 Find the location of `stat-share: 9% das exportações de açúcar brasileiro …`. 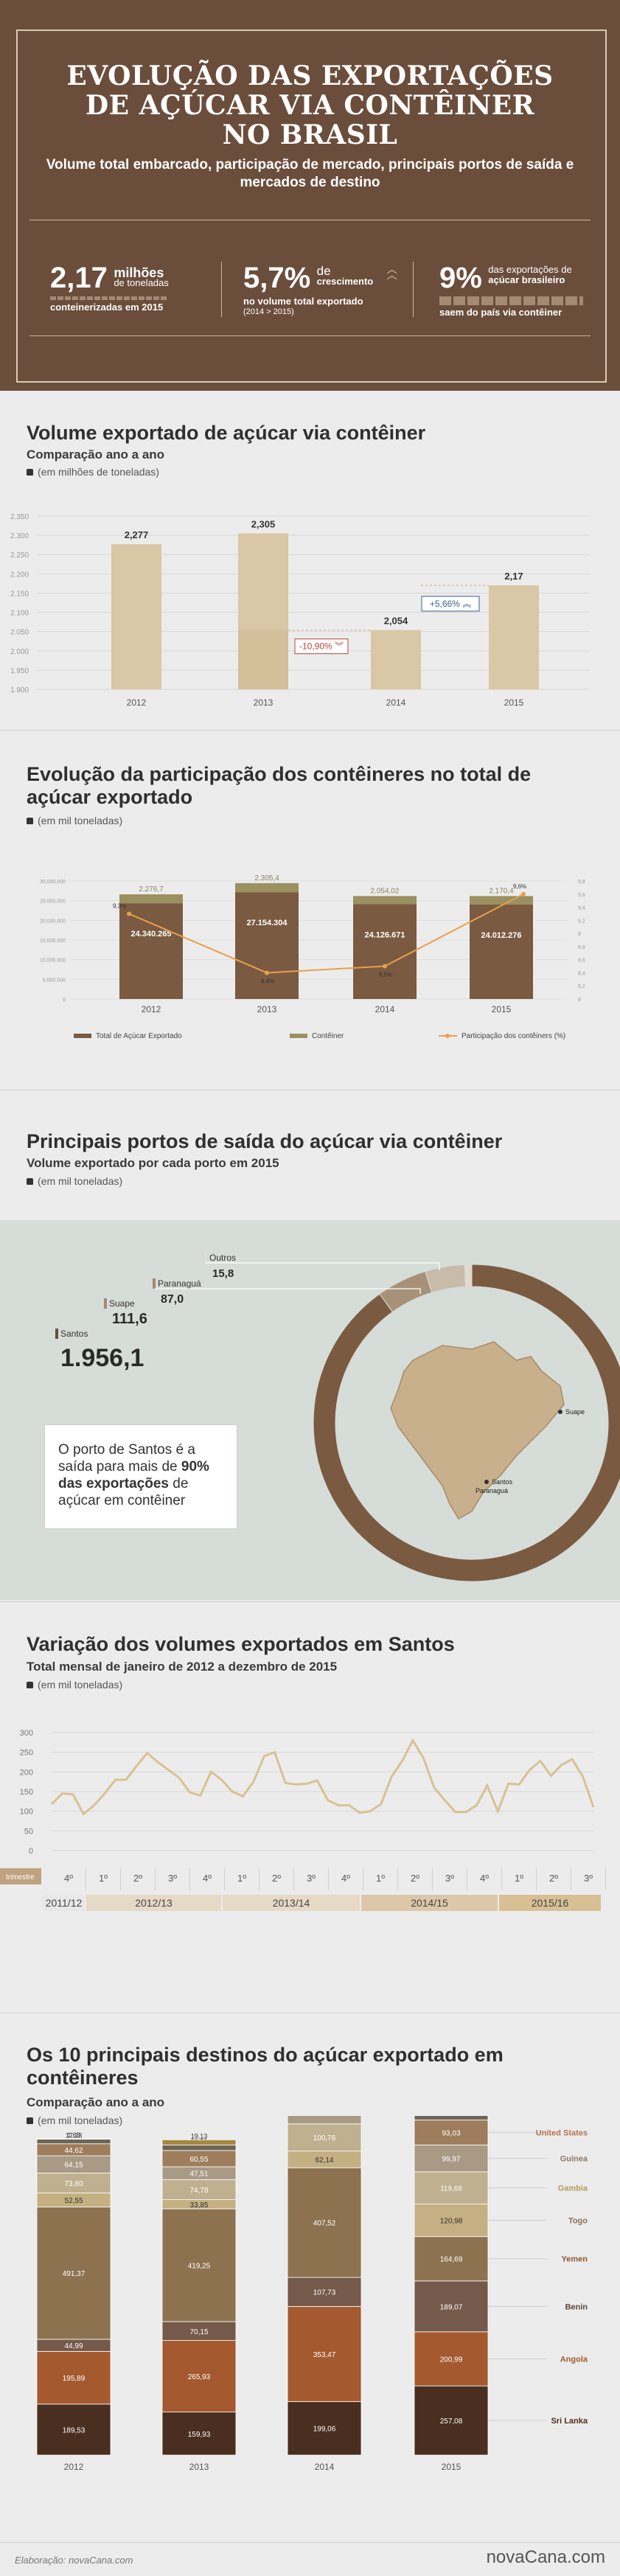

stat-share: 9% das exportações de açúcar brasileiro … is located at coordinates (511, 290).